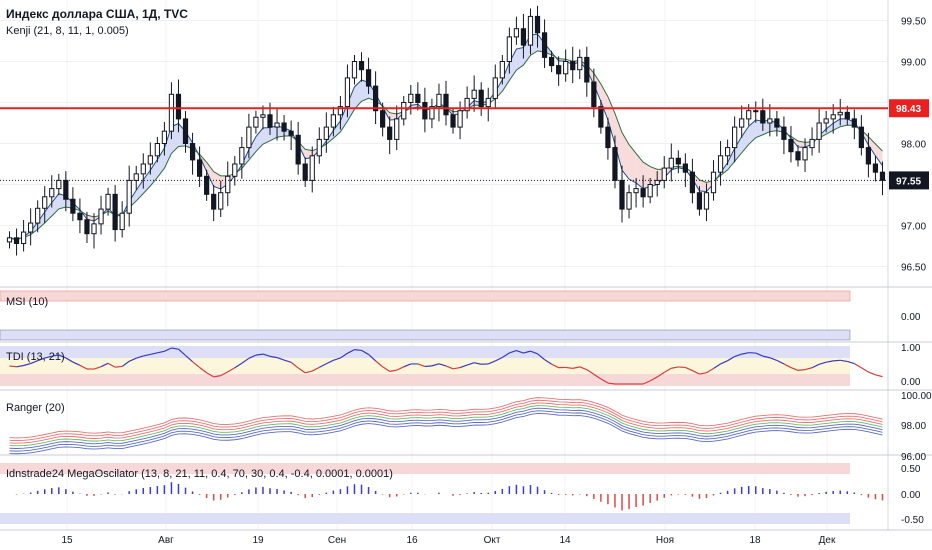 Image resolution: width=932 pixels, height=550 pixels. What do you see at coordinates (425, 296) in the screenshot?
I see `msi-upper-band` at bounding box center [425, 296].